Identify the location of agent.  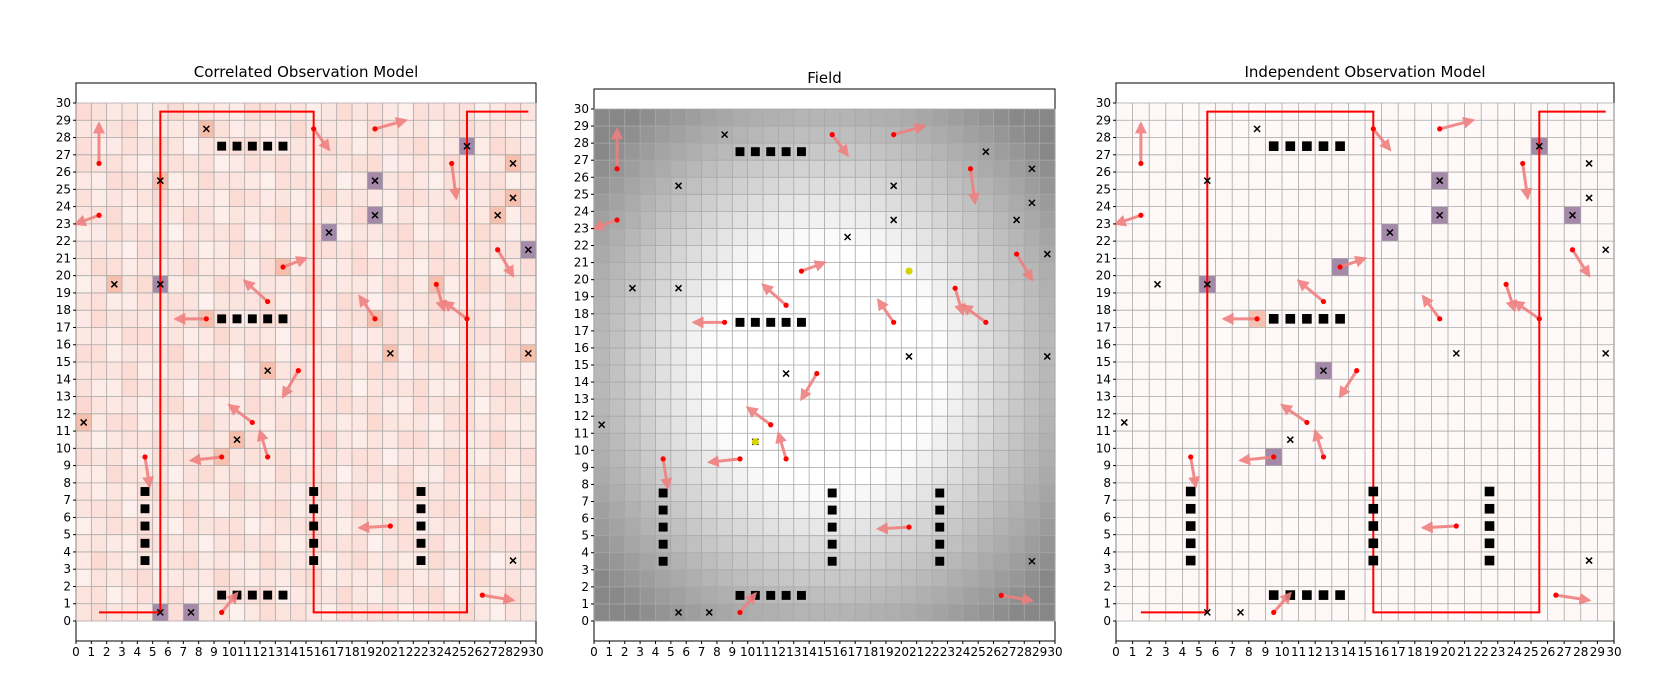
(241, 414).